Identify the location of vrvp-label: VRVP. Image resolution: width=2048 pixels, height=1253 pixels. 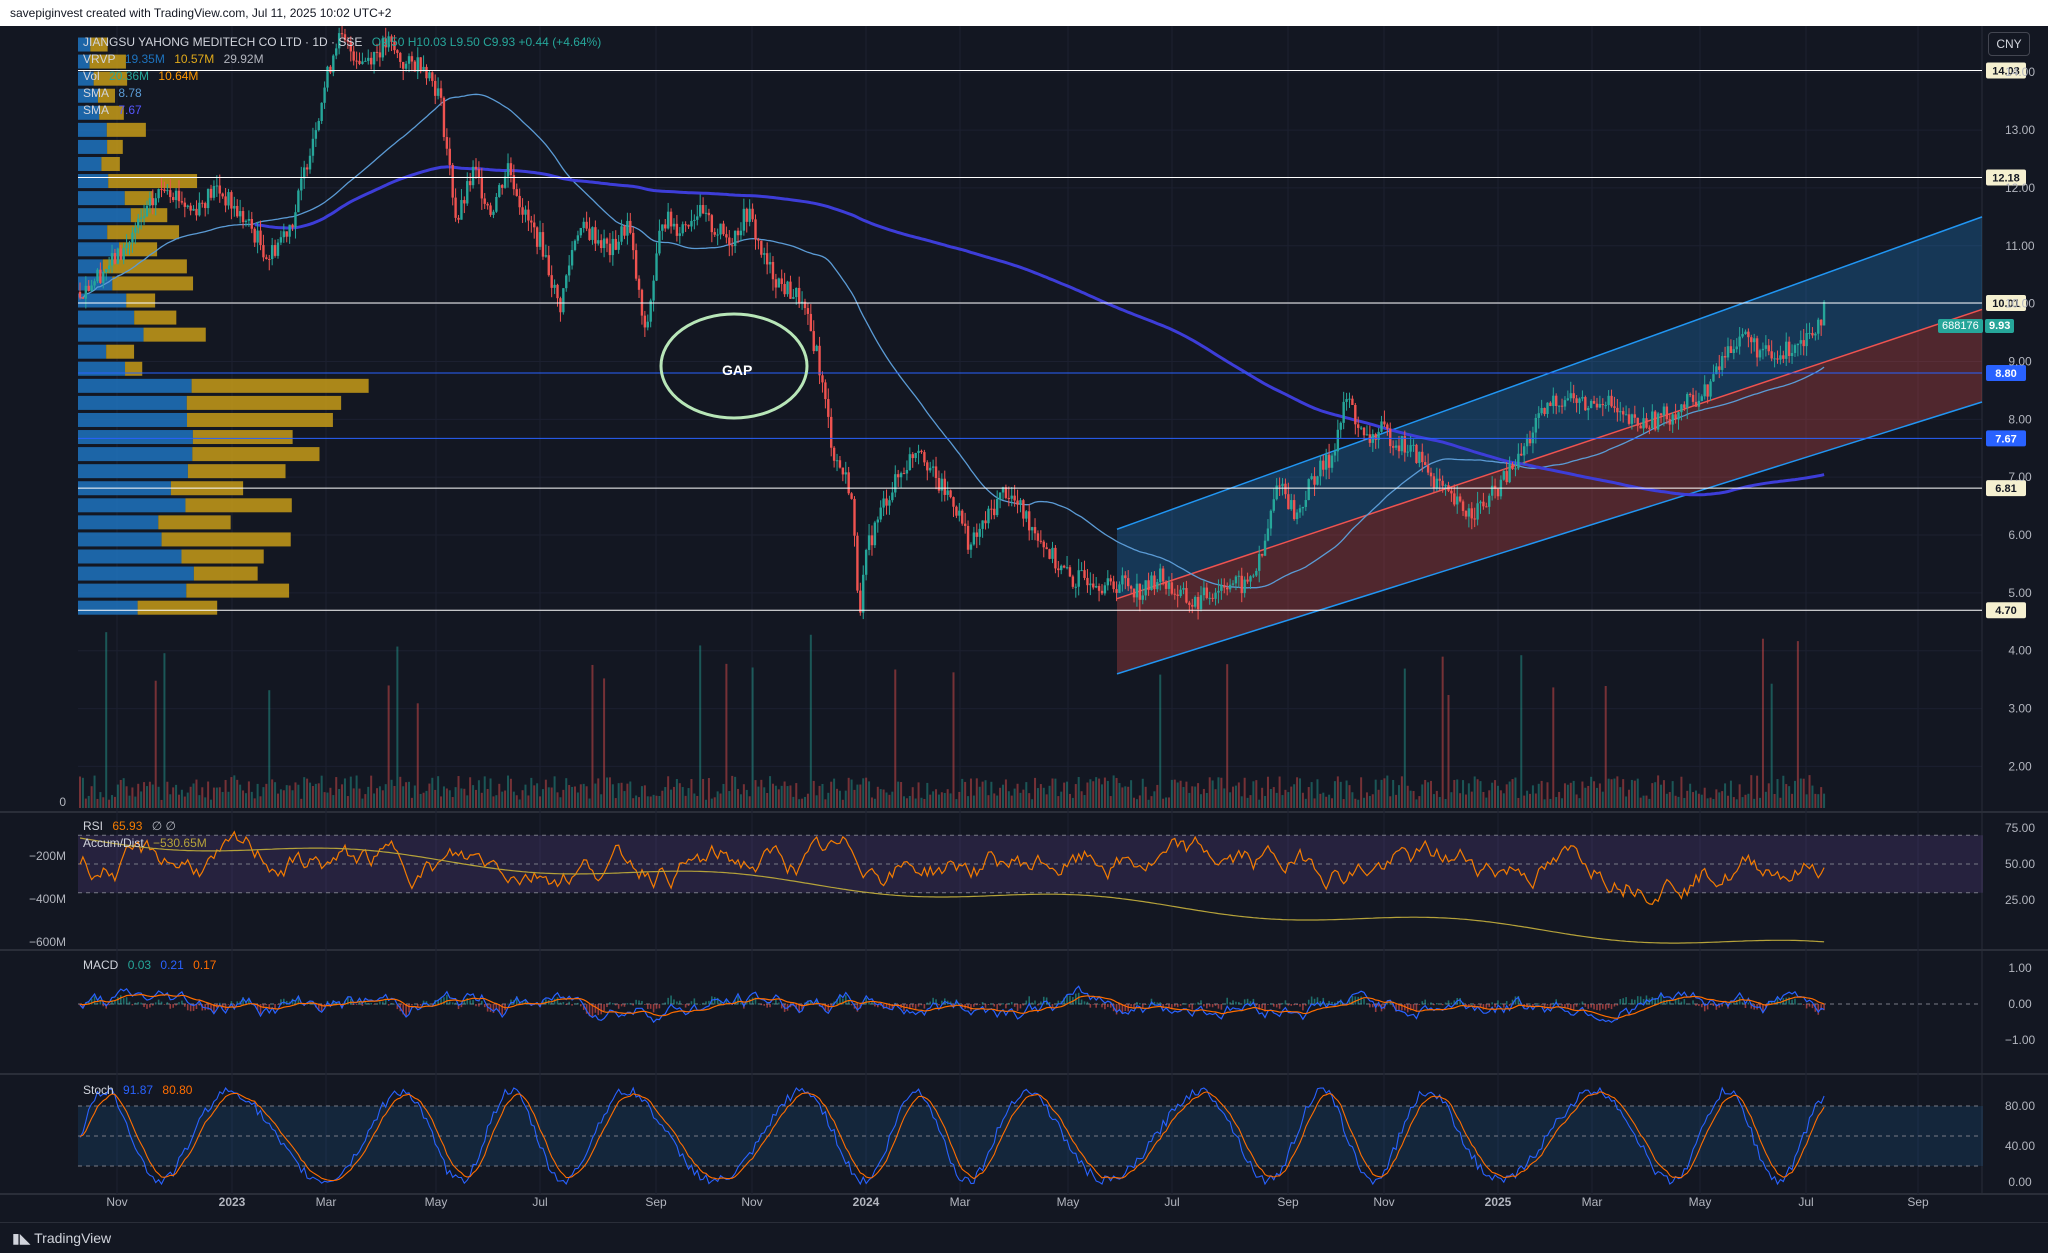
(99, 59).